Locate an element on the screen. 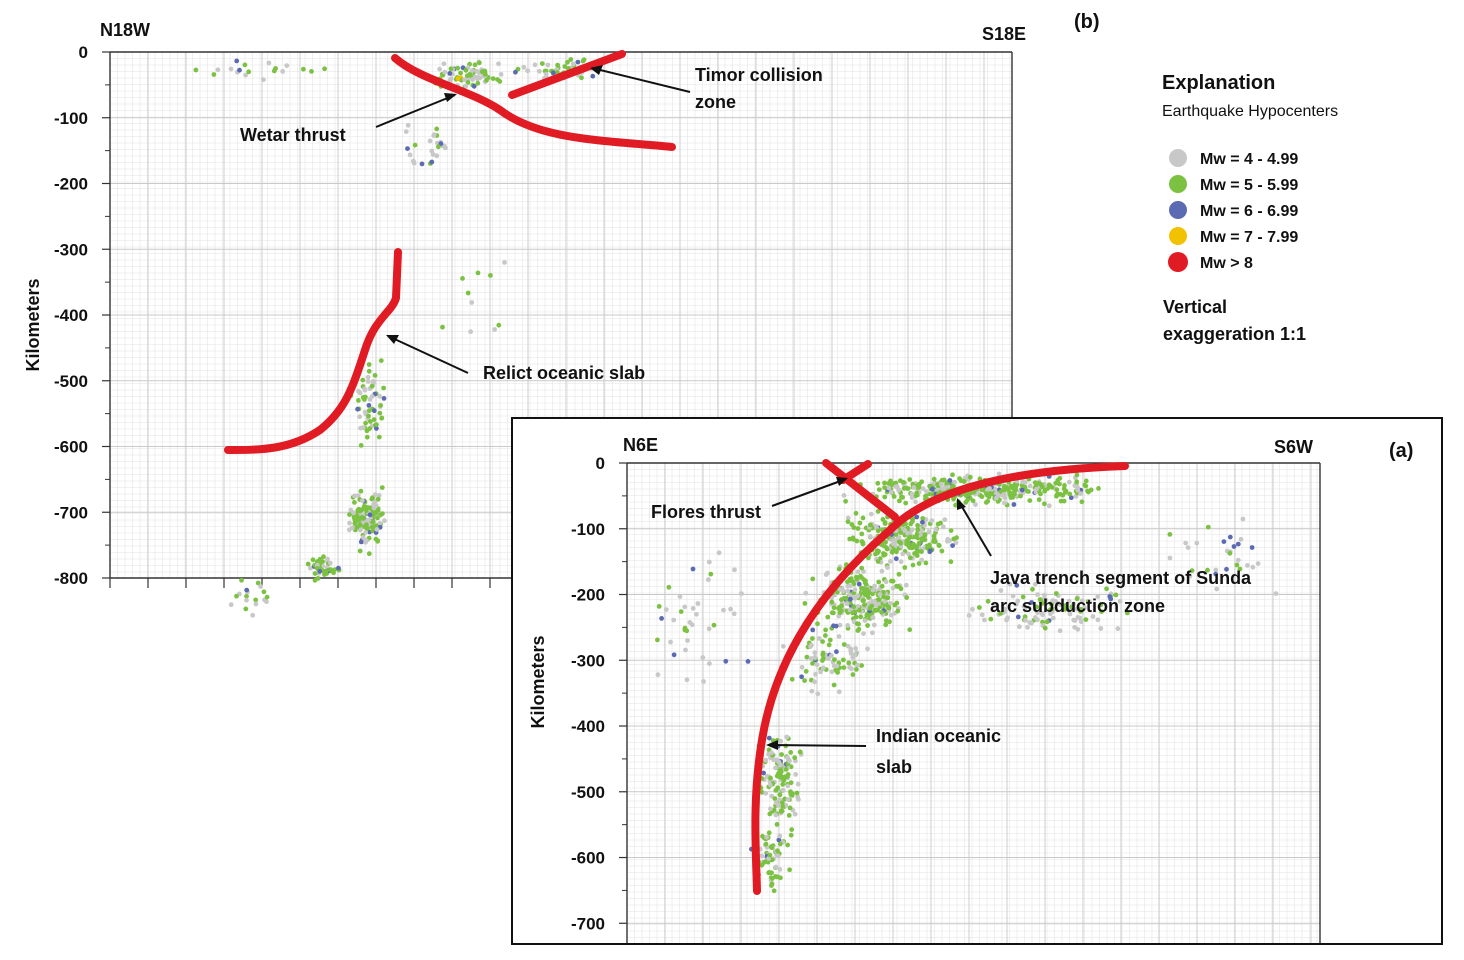  y-tick-label: -500 is located at coordinates (588, 792).